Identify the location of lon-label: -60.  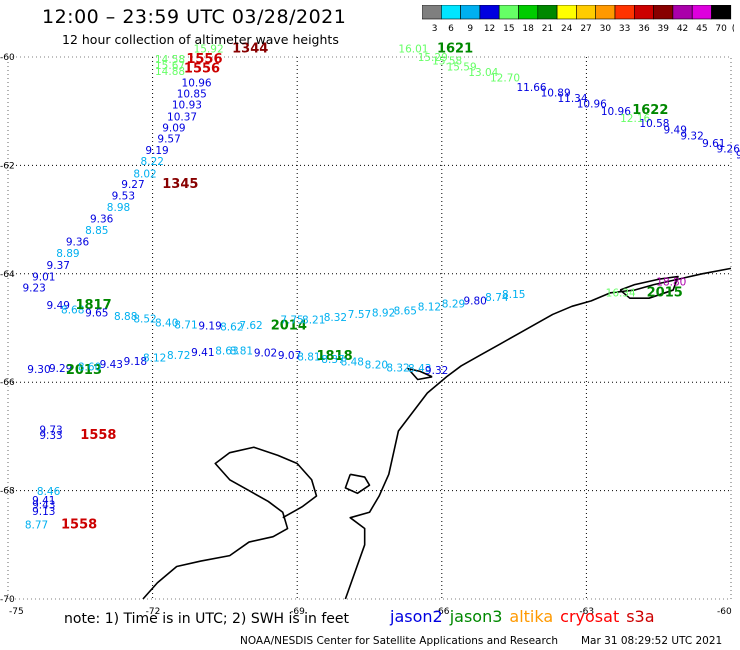
(724, 612).